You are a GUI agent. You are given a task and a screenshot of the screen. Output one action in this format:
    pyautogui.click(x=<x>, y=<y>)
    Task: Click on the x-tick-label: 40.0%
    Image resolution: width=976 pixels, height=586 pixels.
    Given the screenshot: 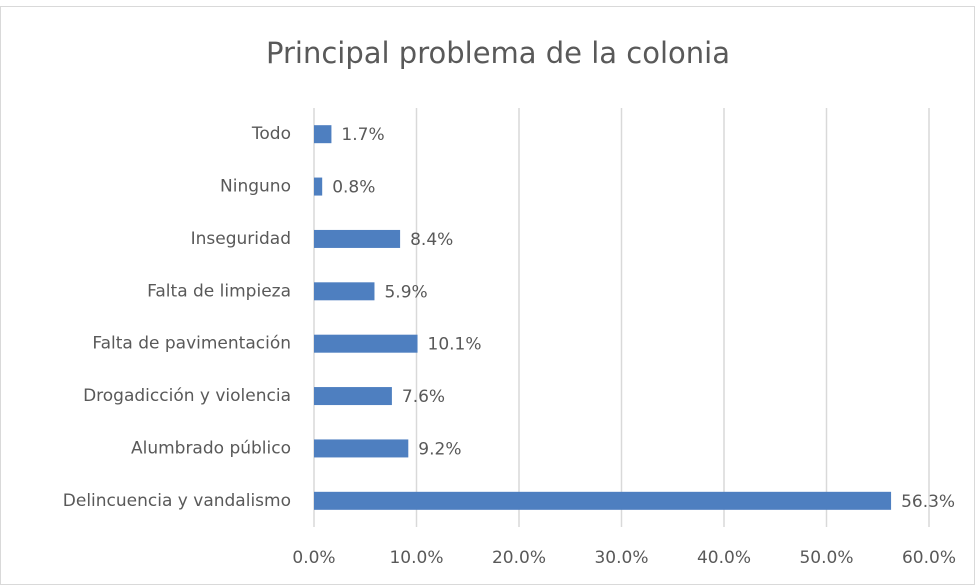 What is the action you would take?
    pyautogui.click(x=724, y=558)
    